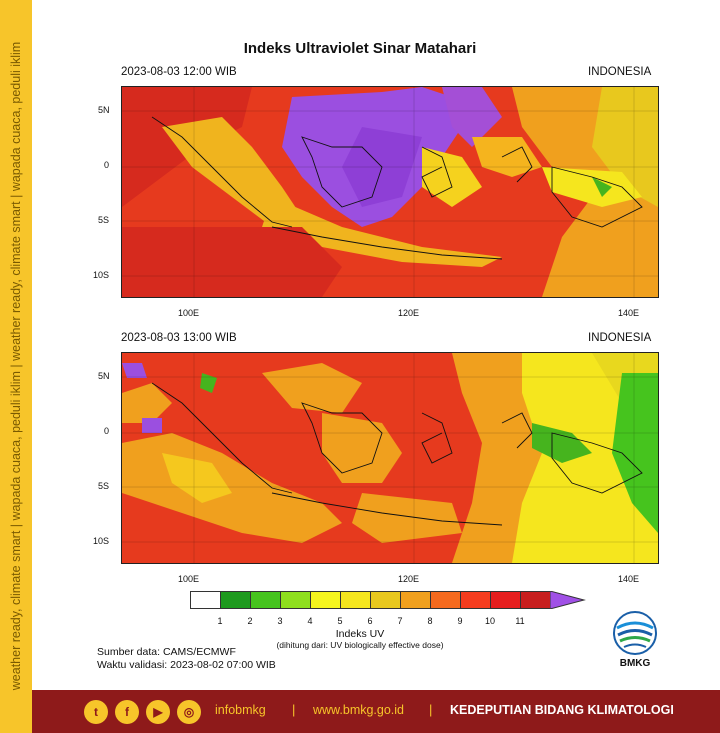  What do you see at coordinates (101, 275) in the screenshot?
I see `lat-tick-10s-1: 10S` at bounding box center [101, 275].